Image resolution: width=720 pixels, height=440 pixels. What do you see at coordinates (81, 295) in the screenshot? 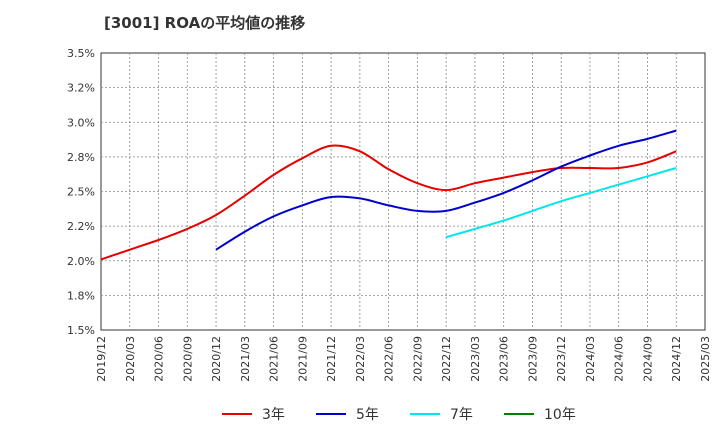
I see `y-tick-label: 1.8%` at bounding box center [81, 295].